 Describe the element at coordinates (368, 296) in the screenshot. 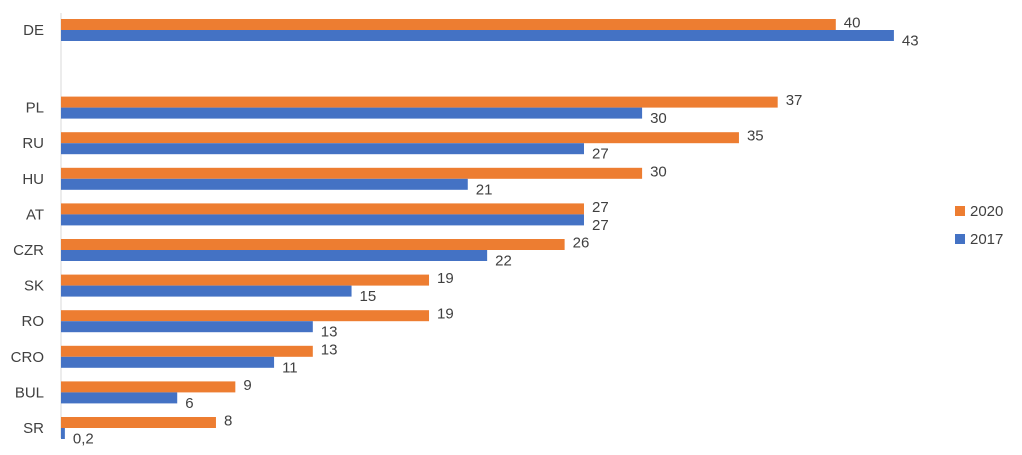

I see `data-label-2017: 15` at that location.